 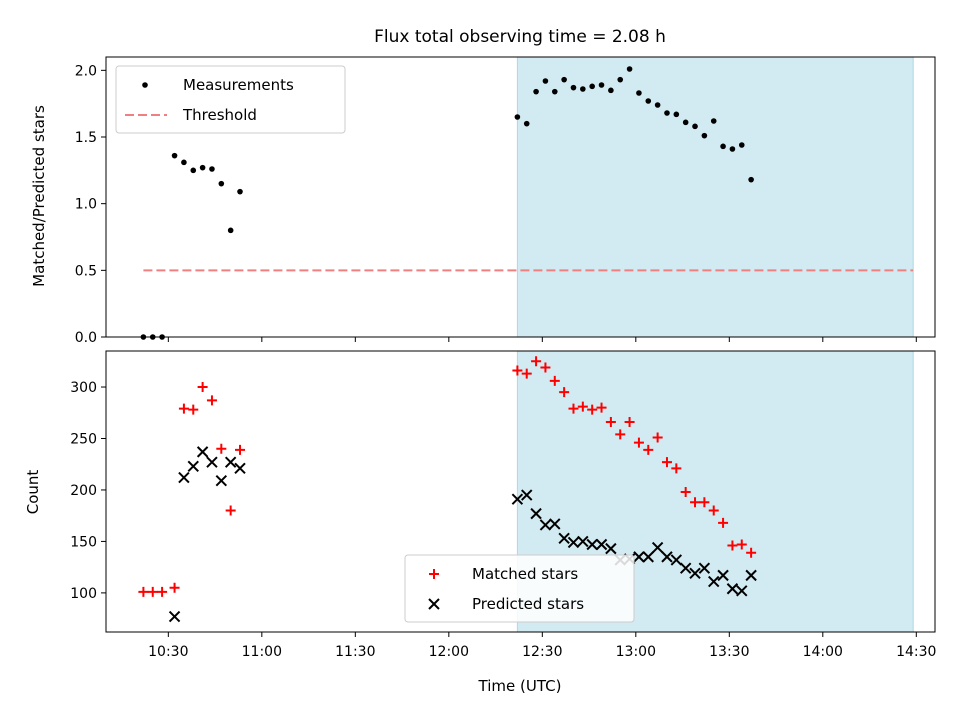 I want to click on top-legend-box, so click(x=230, y=99).